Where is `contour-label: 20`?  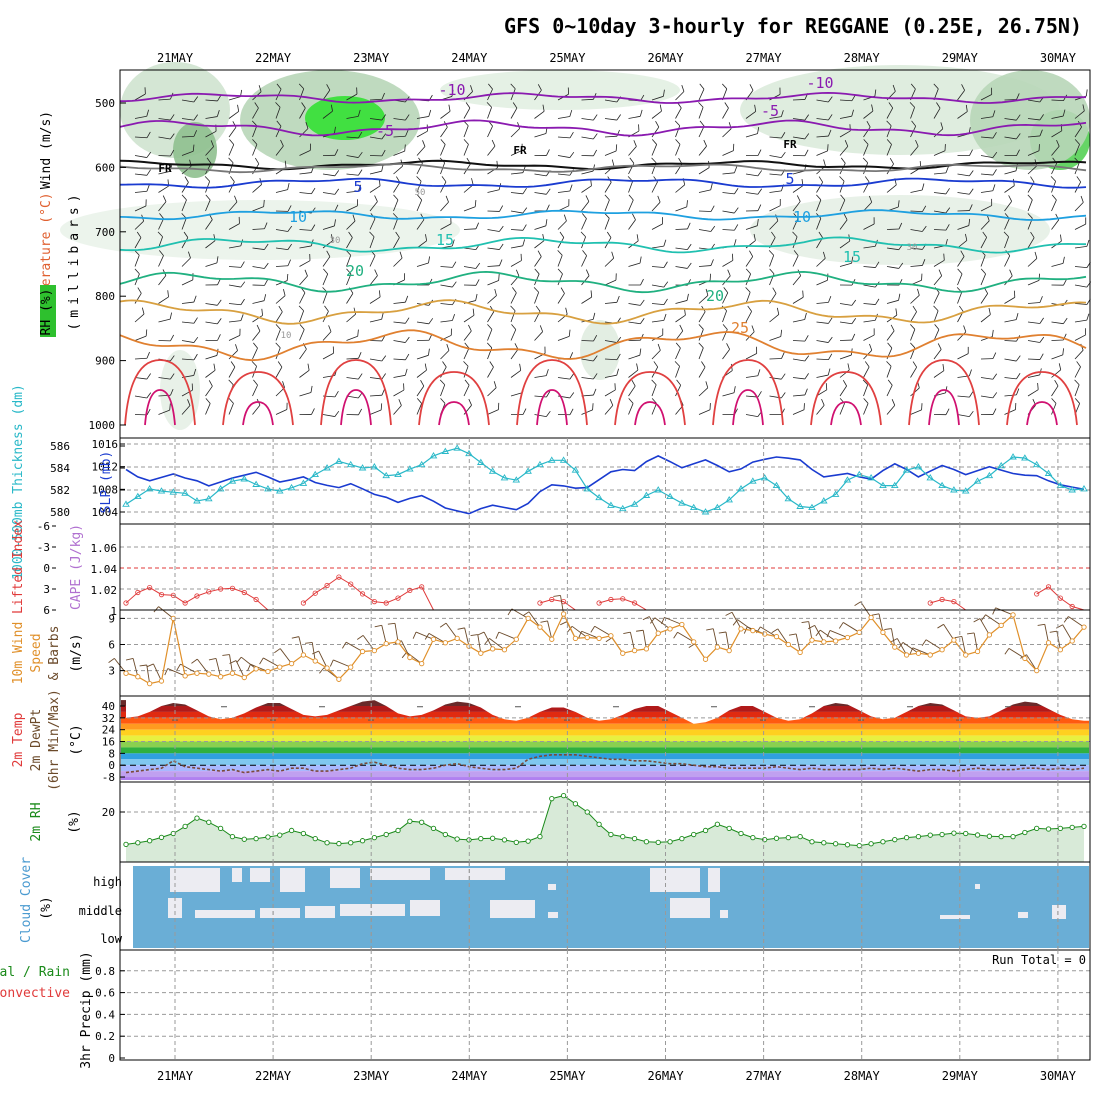
contour-label: 20 is located at coordinates (355, 271).